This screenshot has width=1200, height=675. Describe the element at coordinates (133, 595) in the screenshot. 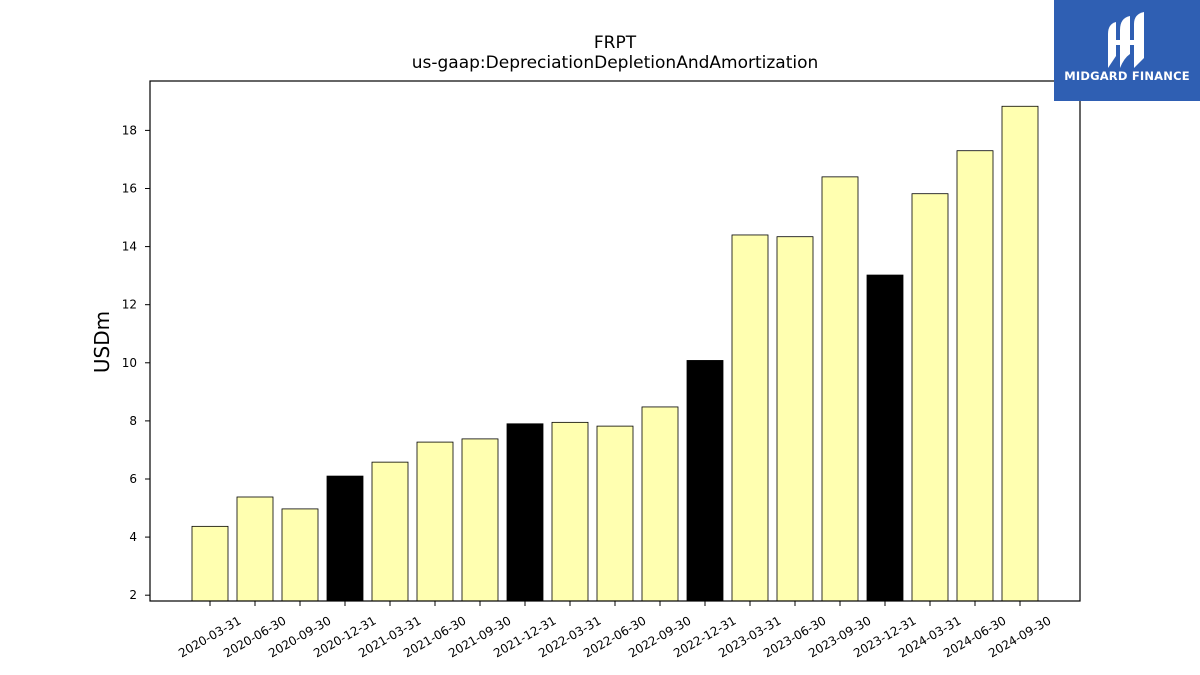

I see `y-tick-label: 2` at that location.